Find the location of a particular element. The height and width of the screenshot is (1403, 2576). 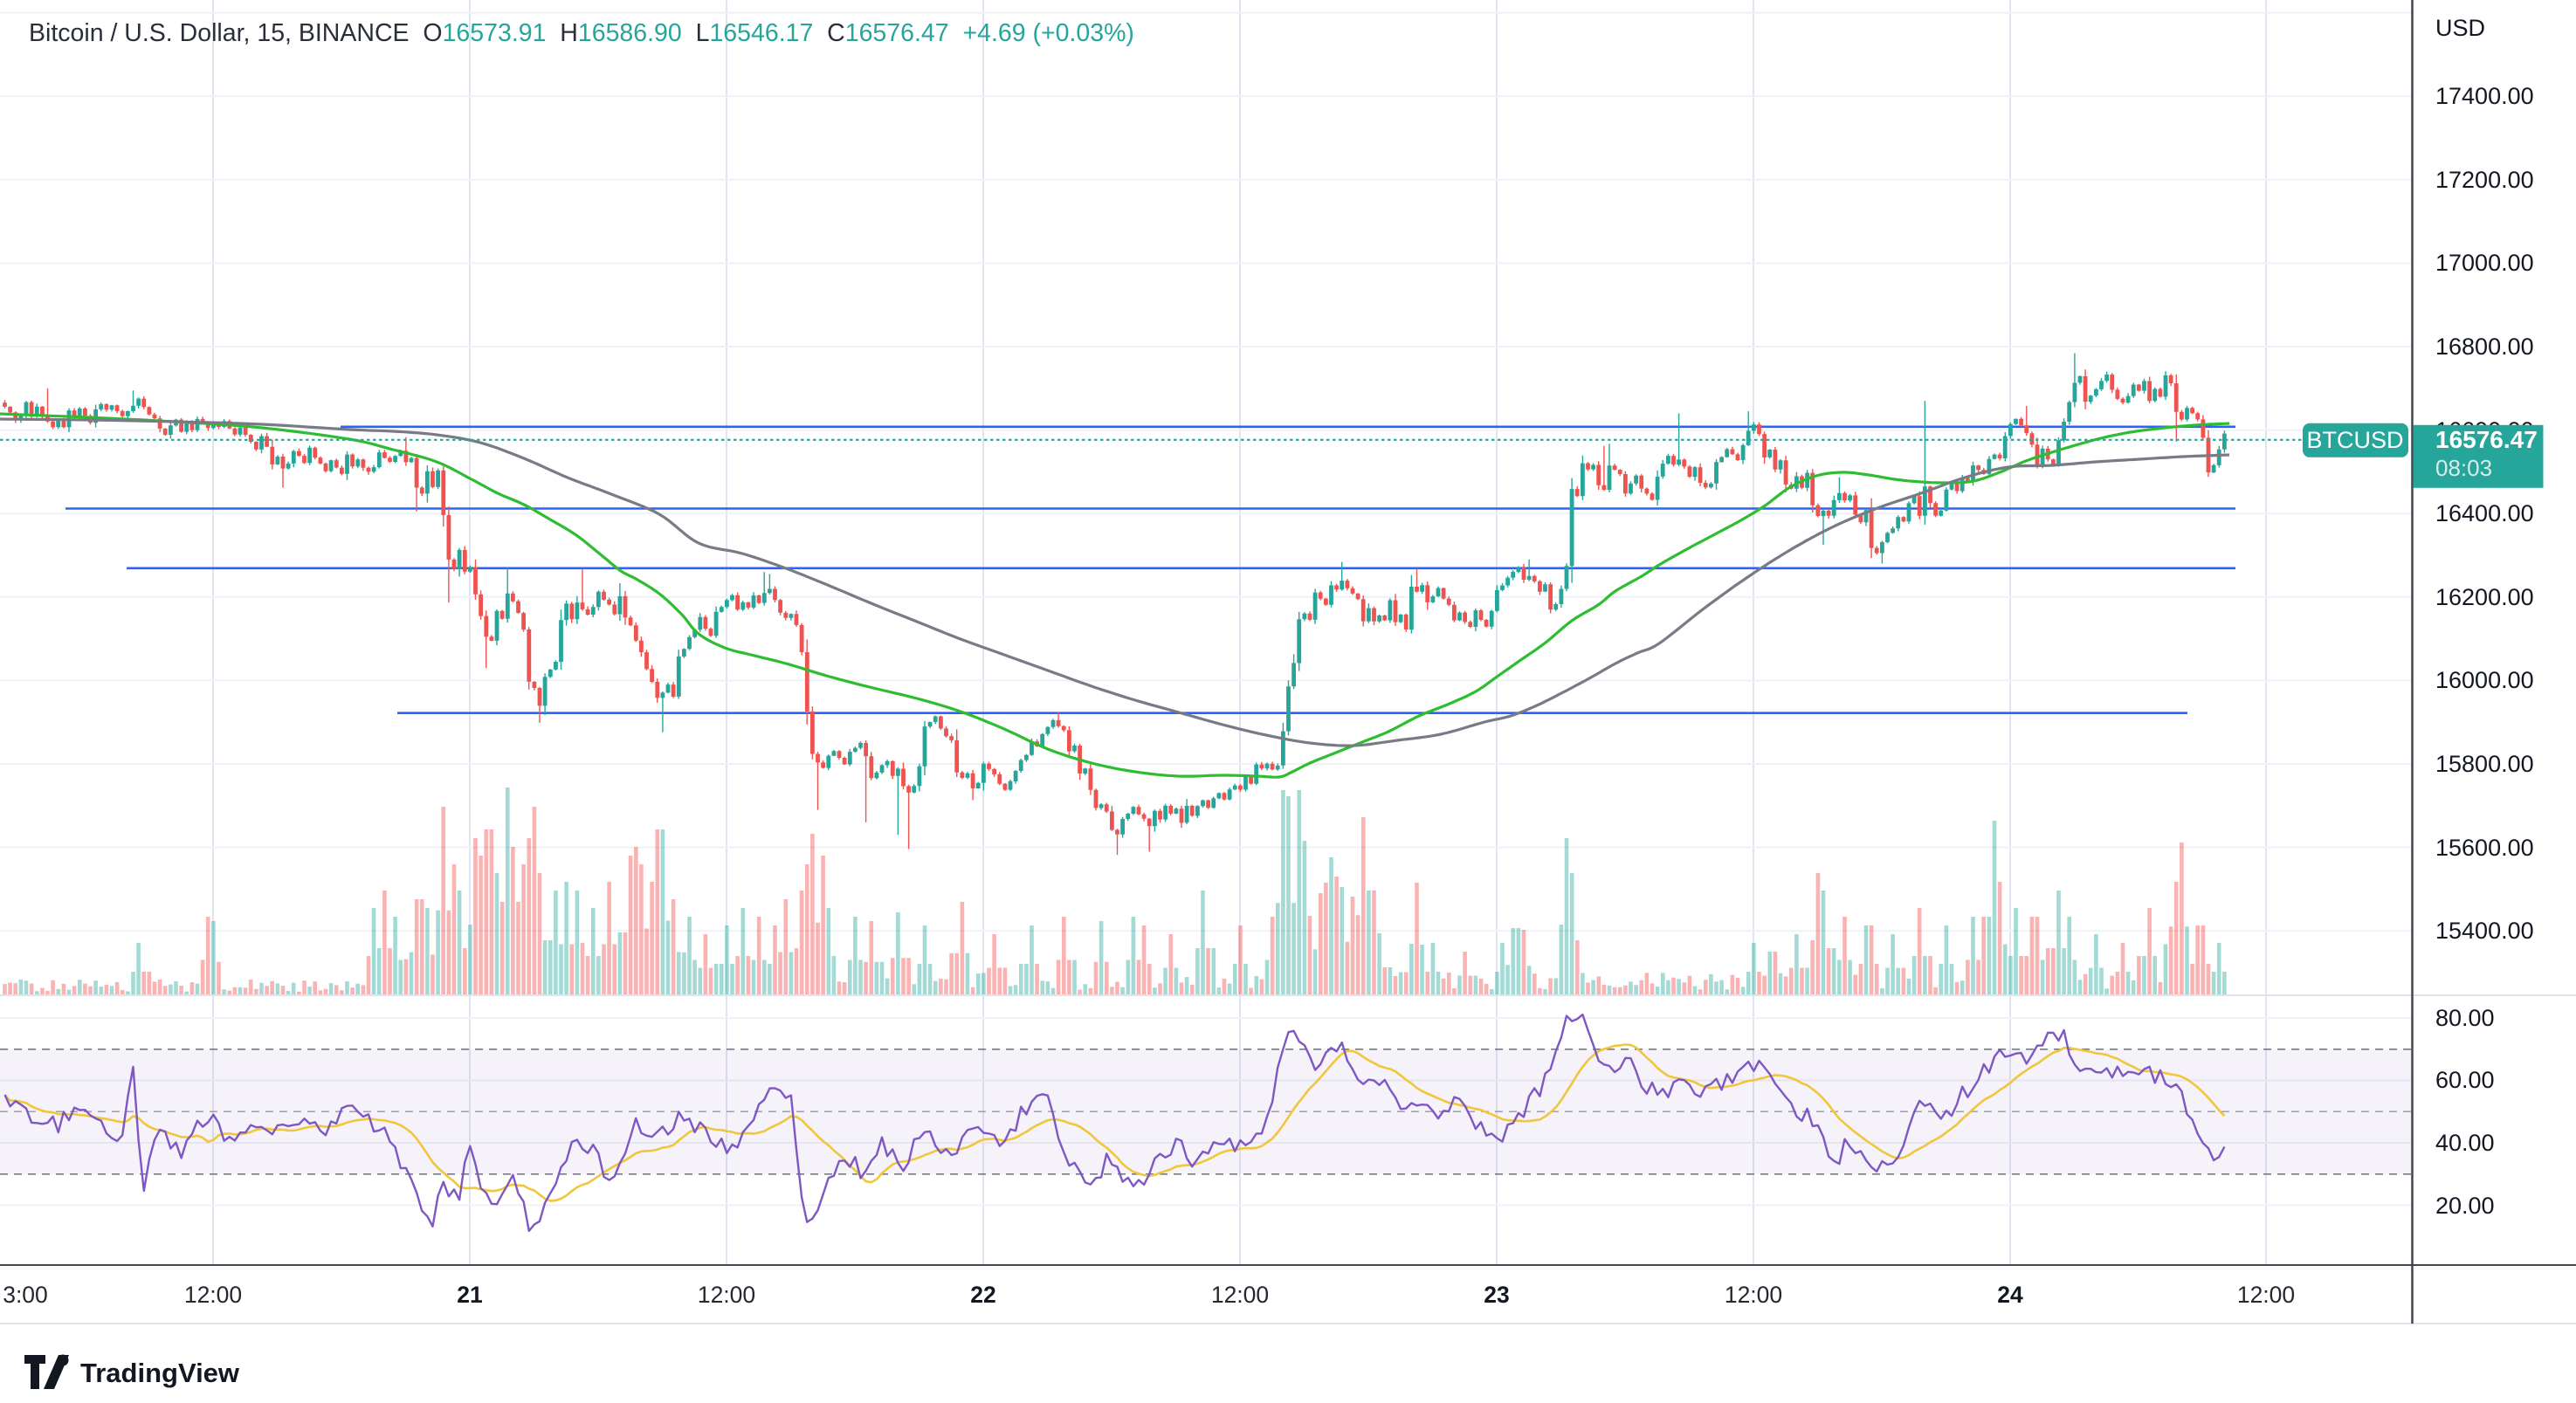

svg-text: 16400.00 is located at coordinates (2484, 513).